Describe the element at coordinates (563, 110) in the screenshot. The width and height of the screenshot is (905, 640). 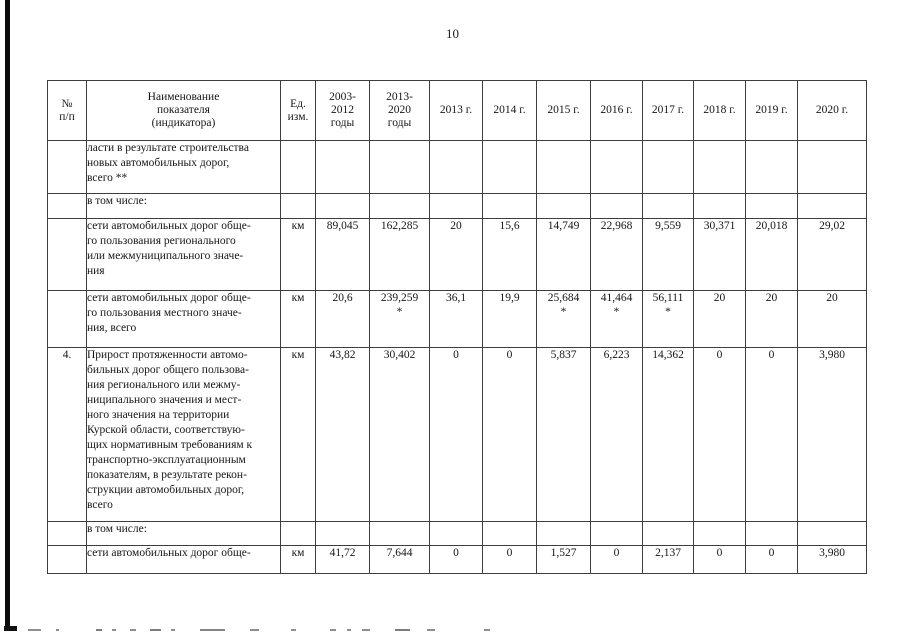
I see `column-header-year-2015: 2015 г.` at that location.